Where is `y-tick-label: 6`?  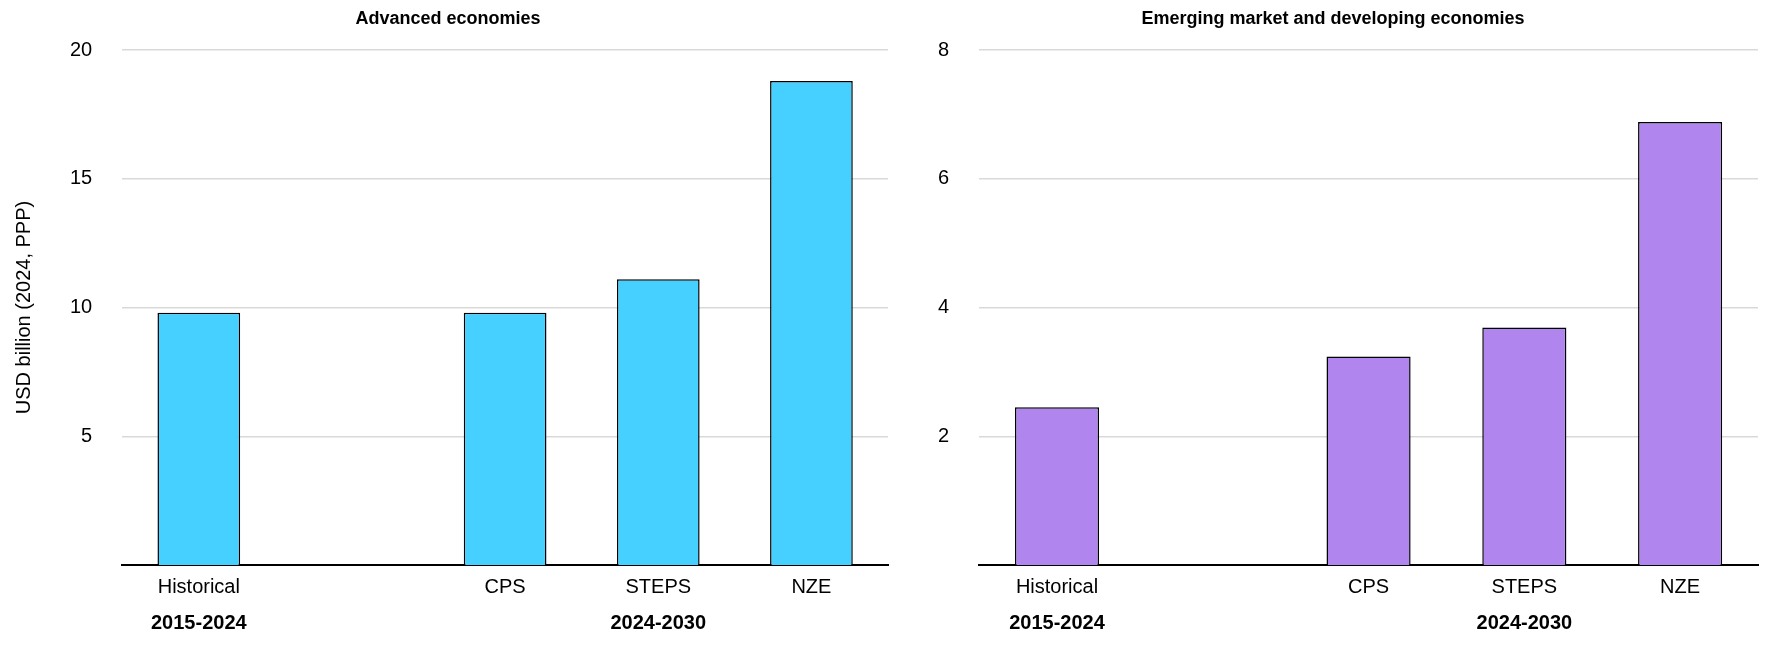 y-tick-label: 6 is located at coordinates (944, 177).